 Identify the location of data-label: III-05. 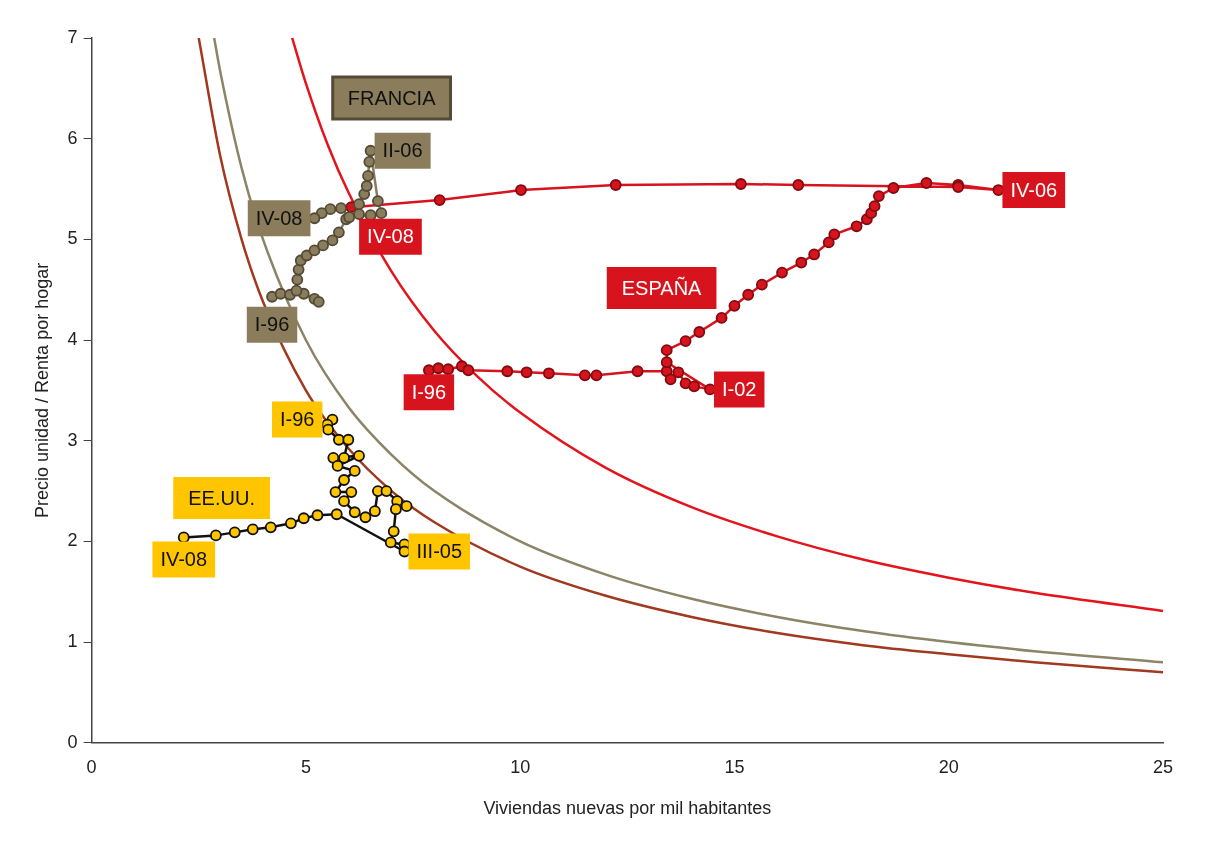
(439, 551).